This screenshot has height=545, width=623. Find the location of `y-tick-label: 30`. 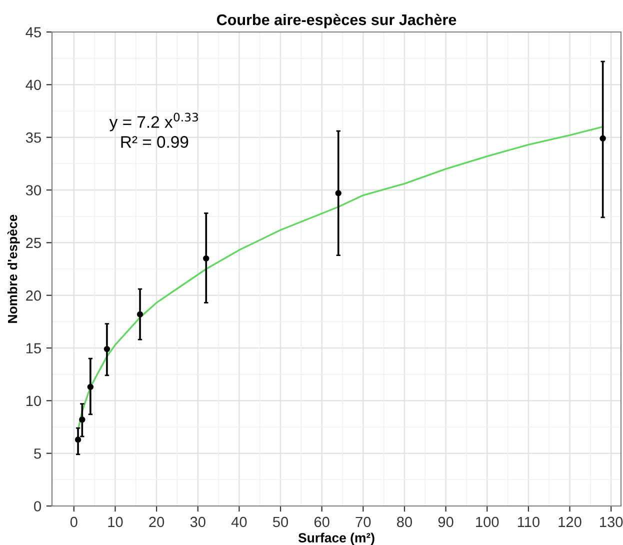

y-tick-label: 30 is located at coordinates (34, 190).